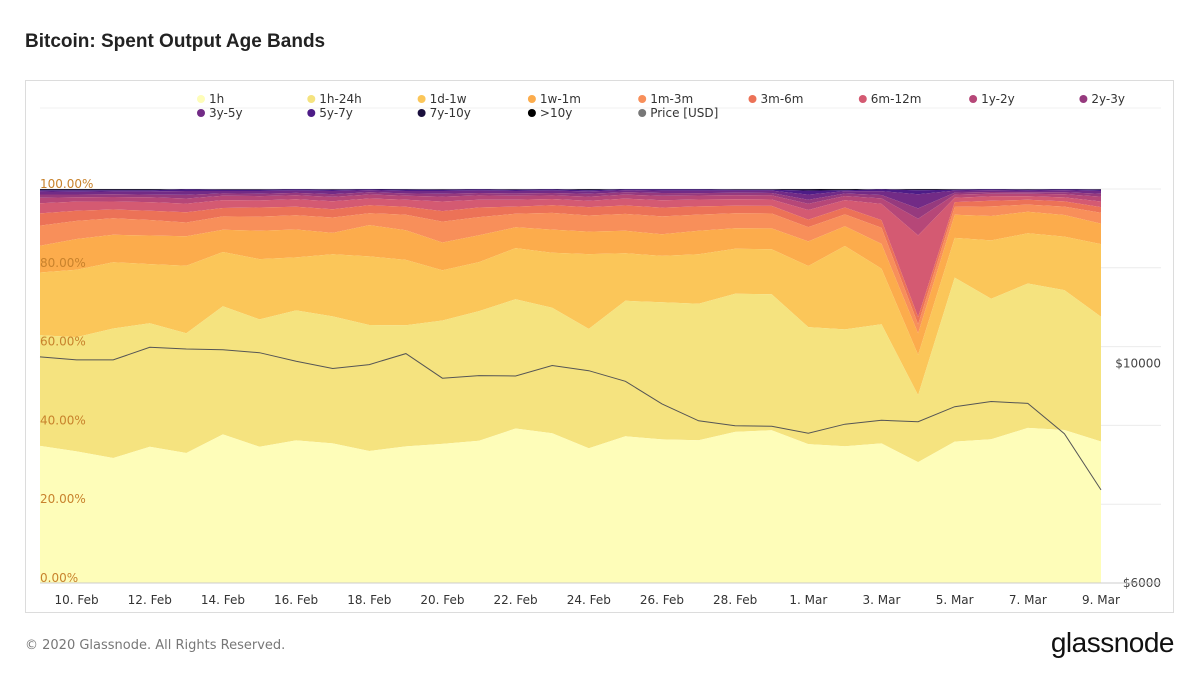  I want to click on area-3y-5y, so click(570, 199).